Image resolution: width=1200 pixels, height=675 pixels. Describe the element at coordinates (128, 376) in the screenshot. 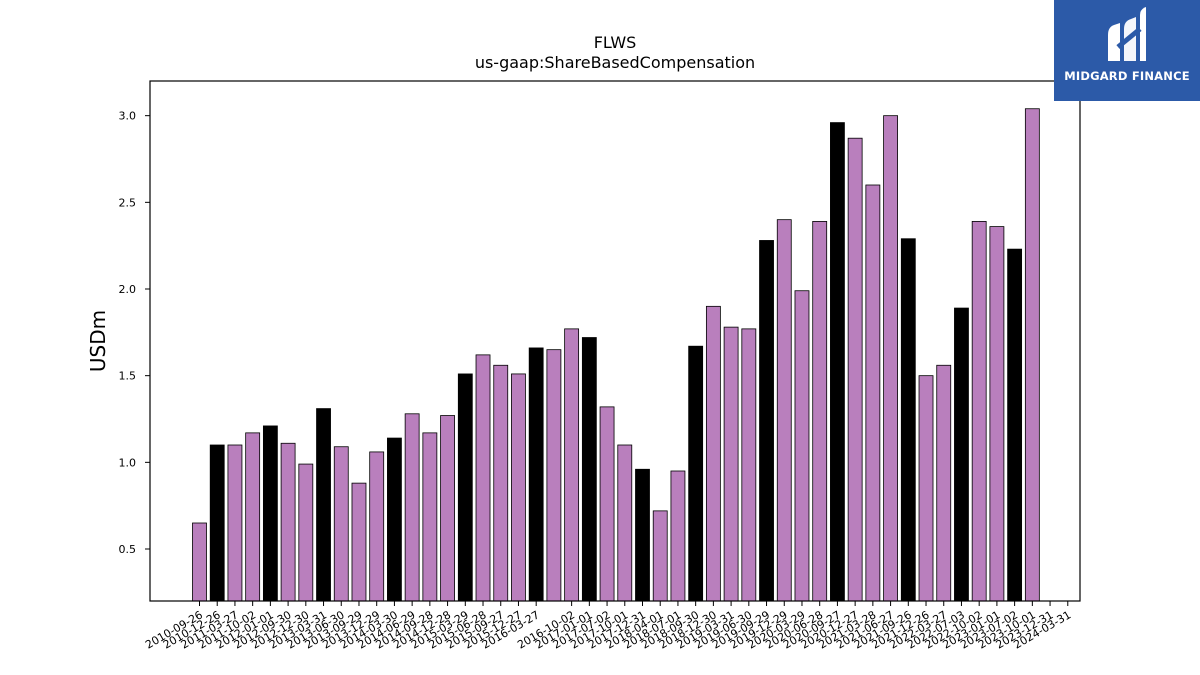

I see `y-tick-label: 1.5` at that location.